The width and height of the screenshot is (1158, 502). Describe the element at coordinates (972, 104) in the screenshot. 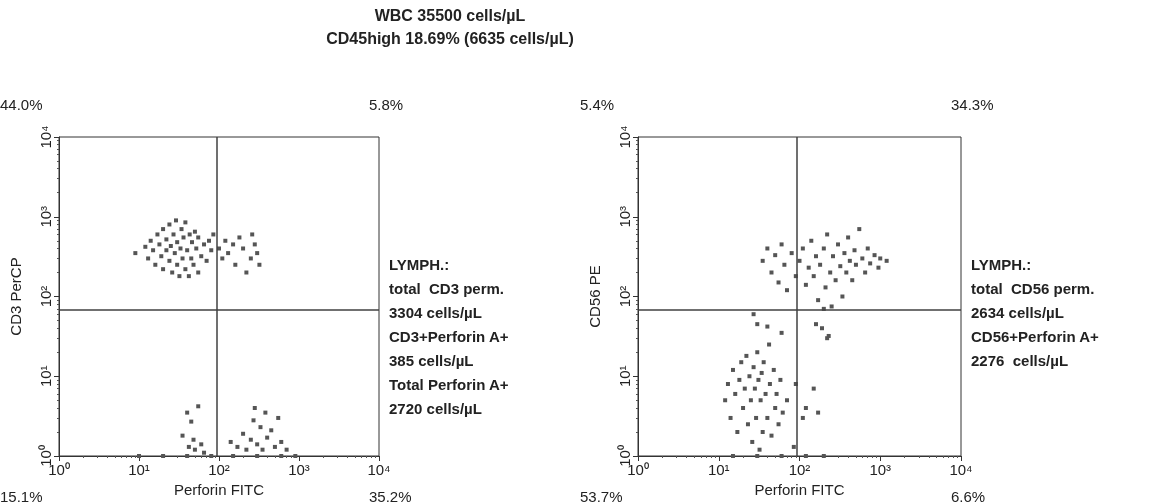

I see `text: 34.3%` at that location.